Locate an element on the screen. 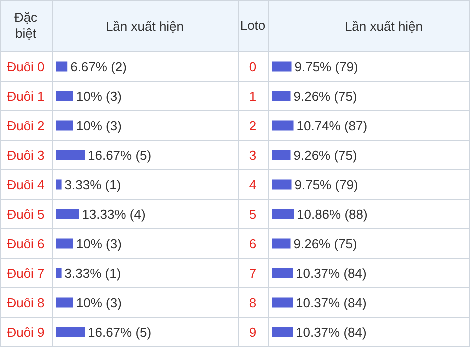 Image resolution: width=470 pixels, height=347 pixels. y-tick-label: Đuôi 9 is located at coordinates (26, 332).